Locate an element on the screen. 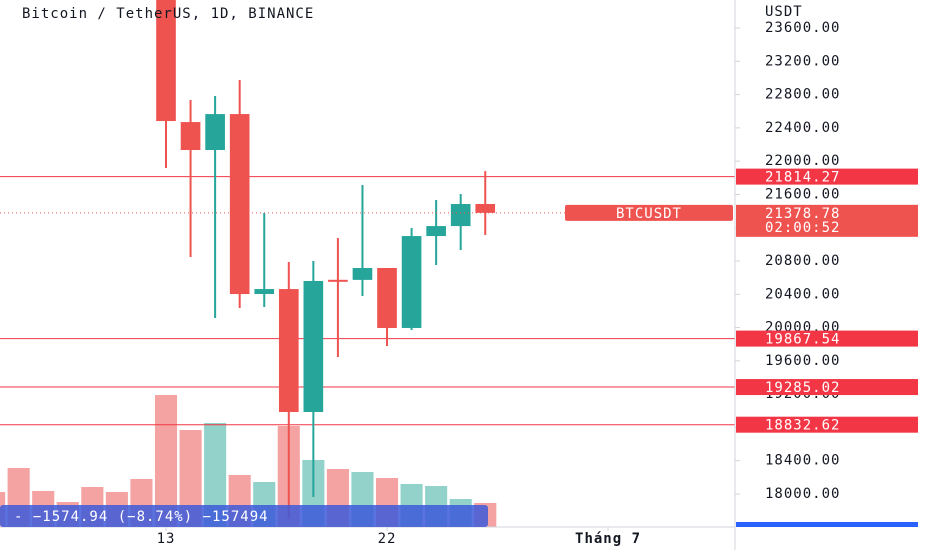 The width and height of the screenshot is (932, 550). x-tick-label: Tháng 7 is located at coordinates (608, 539).